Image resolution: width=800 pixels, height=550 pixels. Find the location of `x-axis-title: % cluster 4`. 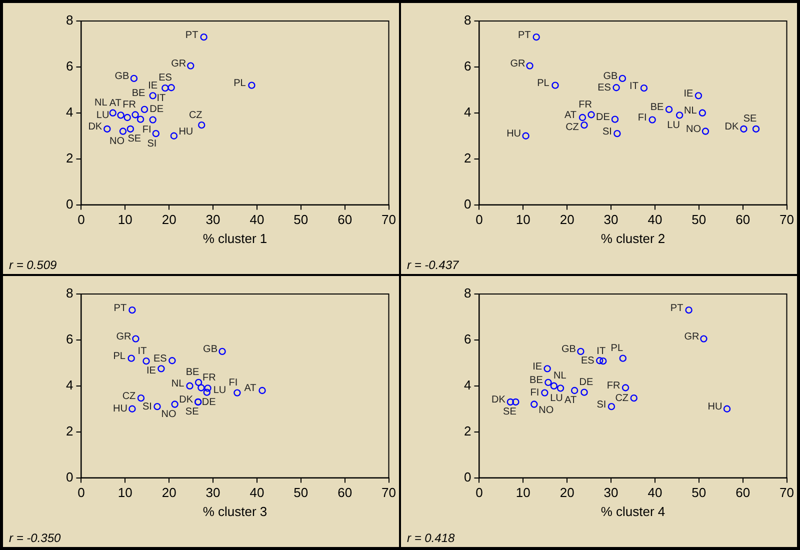

x-axis-title: % cluster 4 is located at coordinates (633, 511).